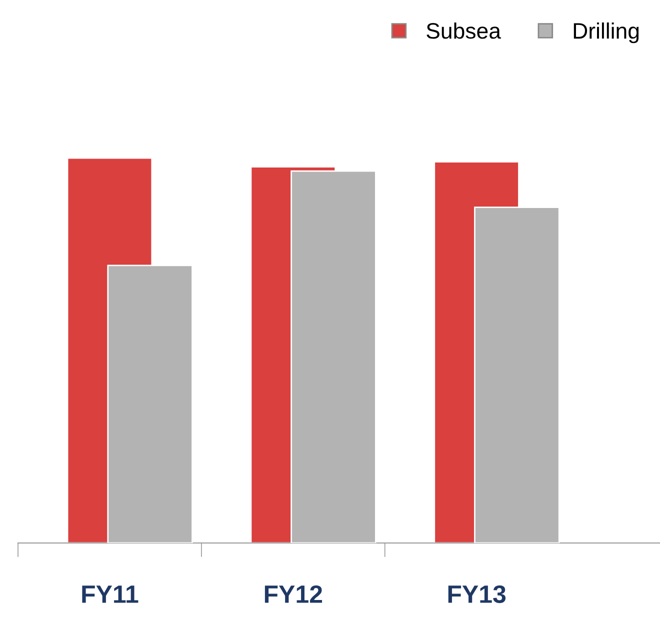 The image size is (660, 624). Describe the element at coordinates (477, 594) in the screenshot. I see `x-tick-label: FY13` at that location.